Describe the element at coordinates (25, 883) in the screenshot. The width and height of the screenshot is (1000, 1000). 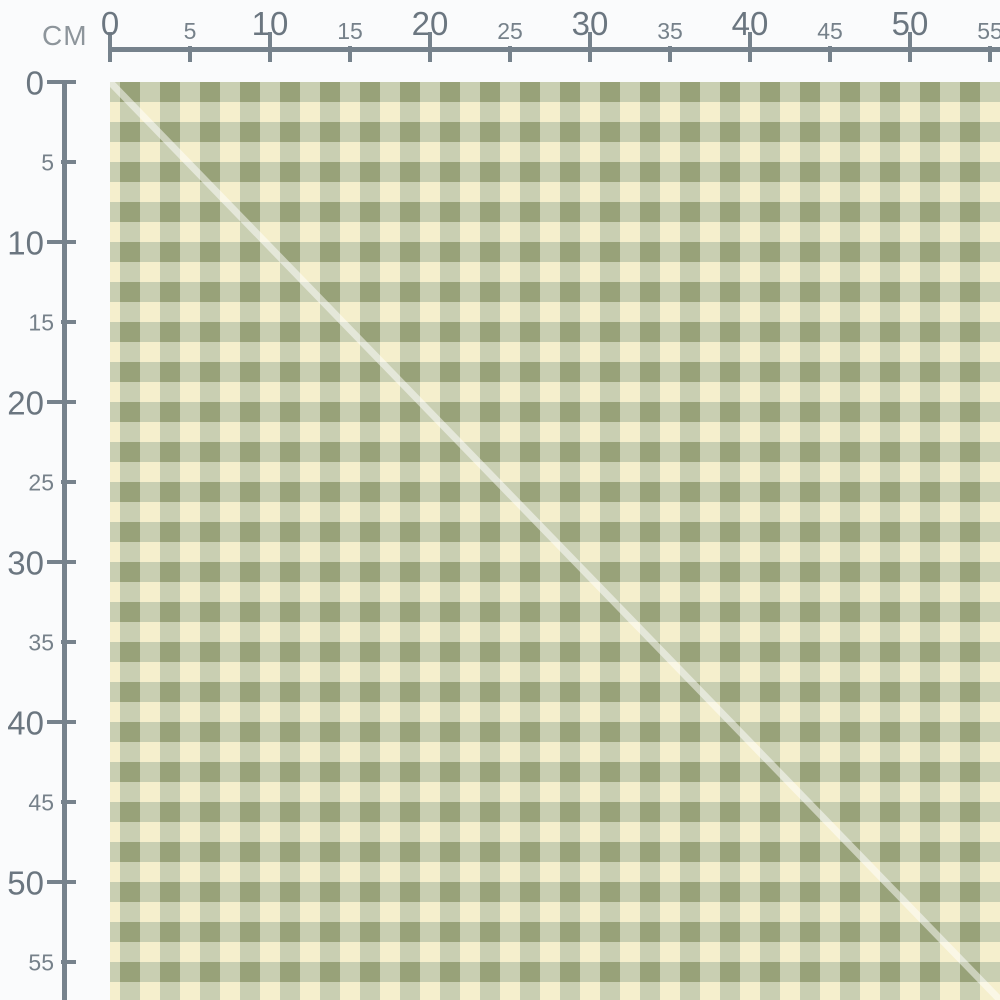
I see `v-ruler-label-50: 50` at that location.